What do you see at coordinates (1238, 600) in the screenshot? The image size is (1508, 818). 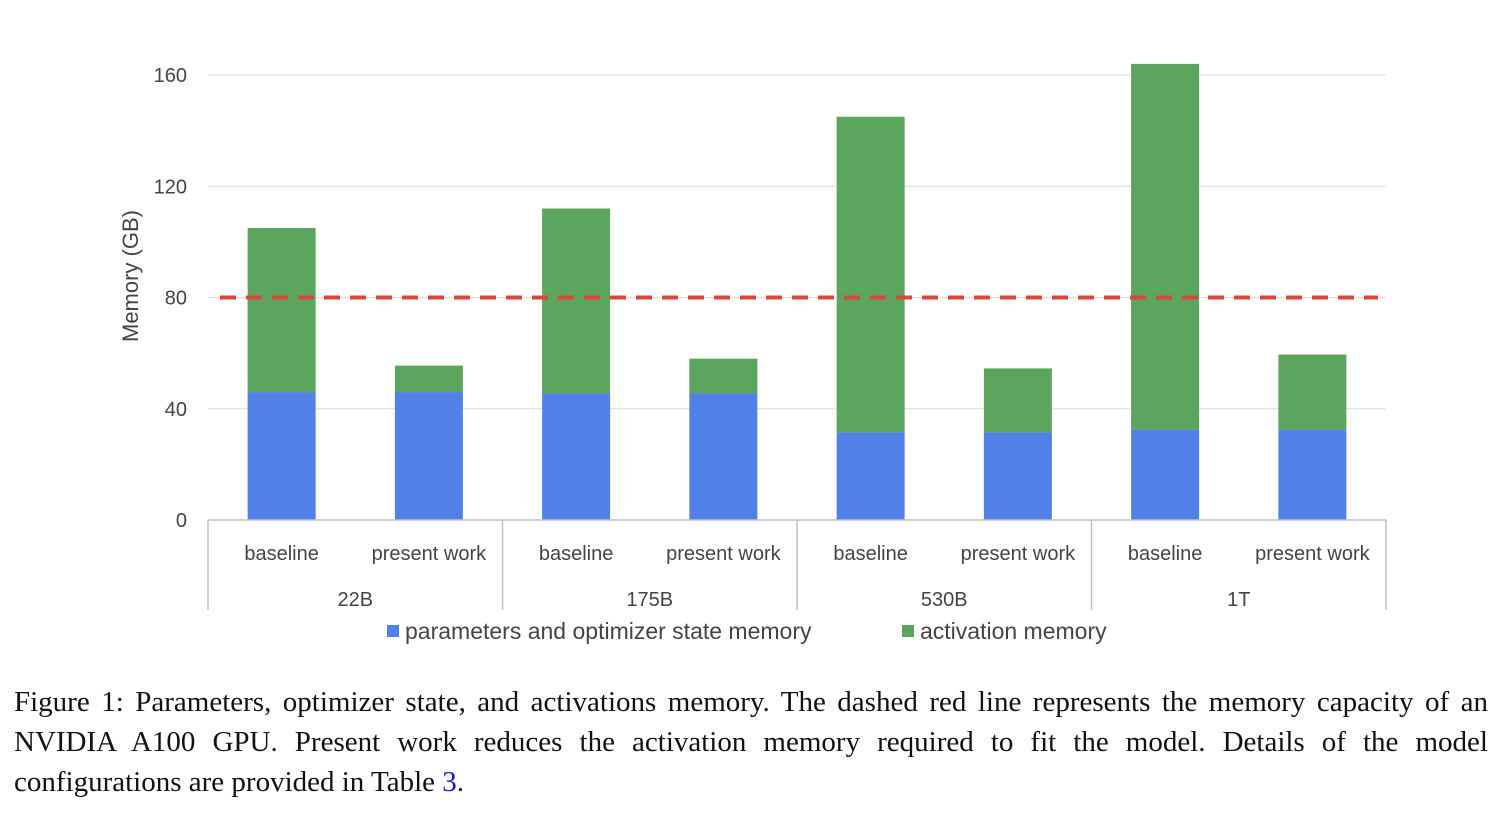 I see `x-group-label: 1T` at bounding box center [1238, 600].